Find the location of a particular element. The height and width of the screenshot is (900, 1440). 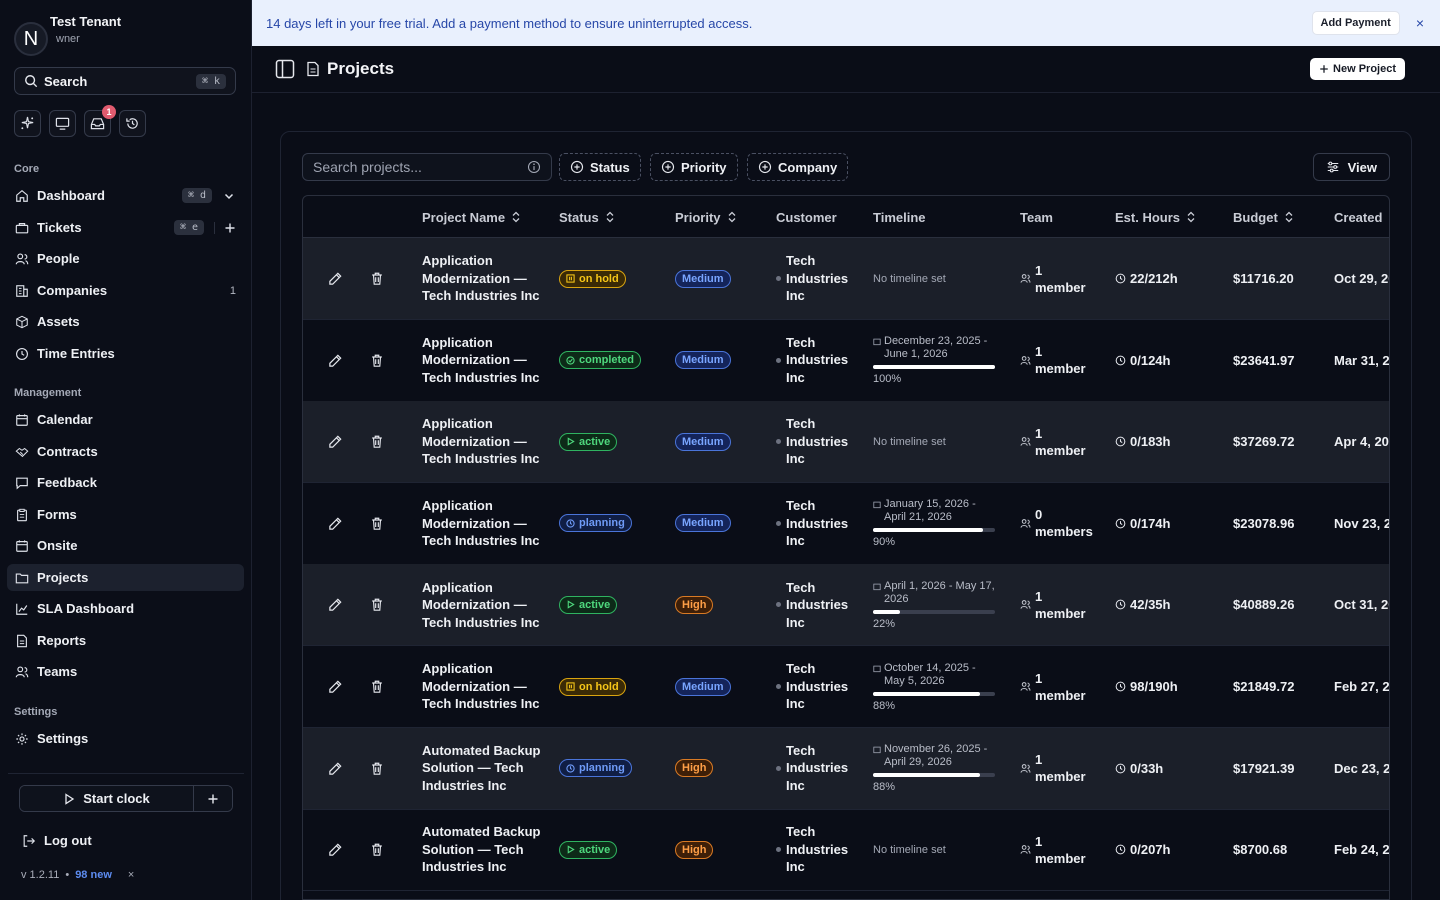

timeline-dates: April 1, 2026 - May 17, 2026 is located at coordinates (939, 592).